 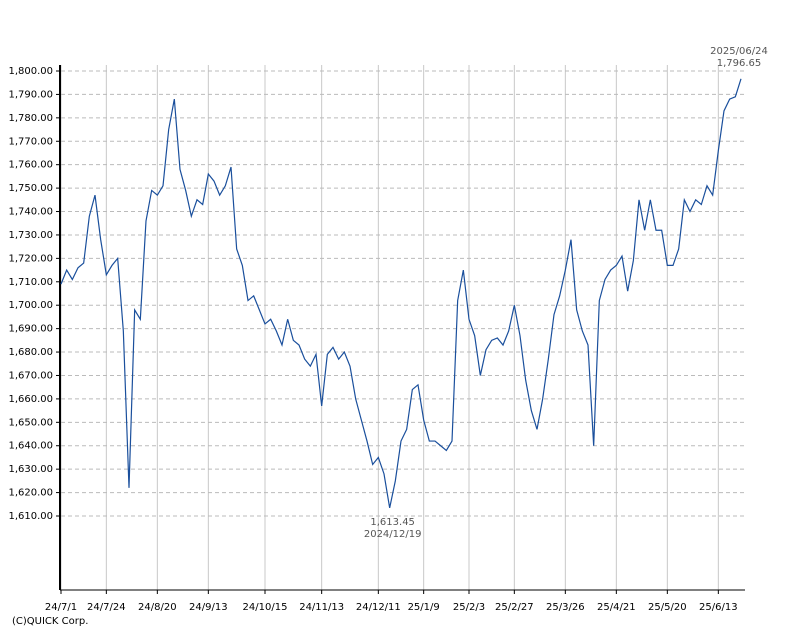 I want to click on x-tick-label: 24/7/24, so click(x=106, y=607).